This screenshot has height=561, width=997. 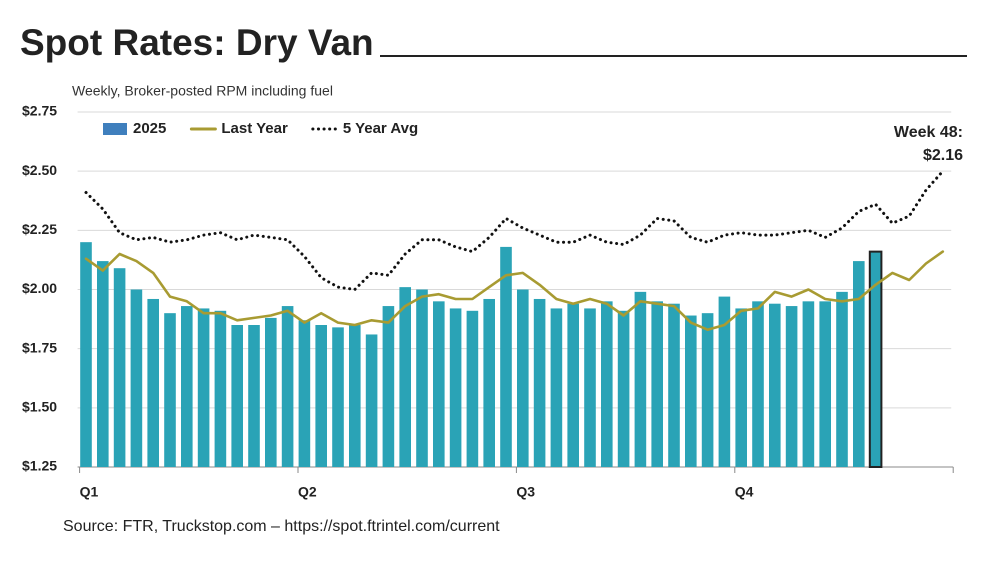 What do you see at coordinates (39, 466) in the screenshot?
I see `y-tick-label: $1.25` at bounding box center [39, 466].